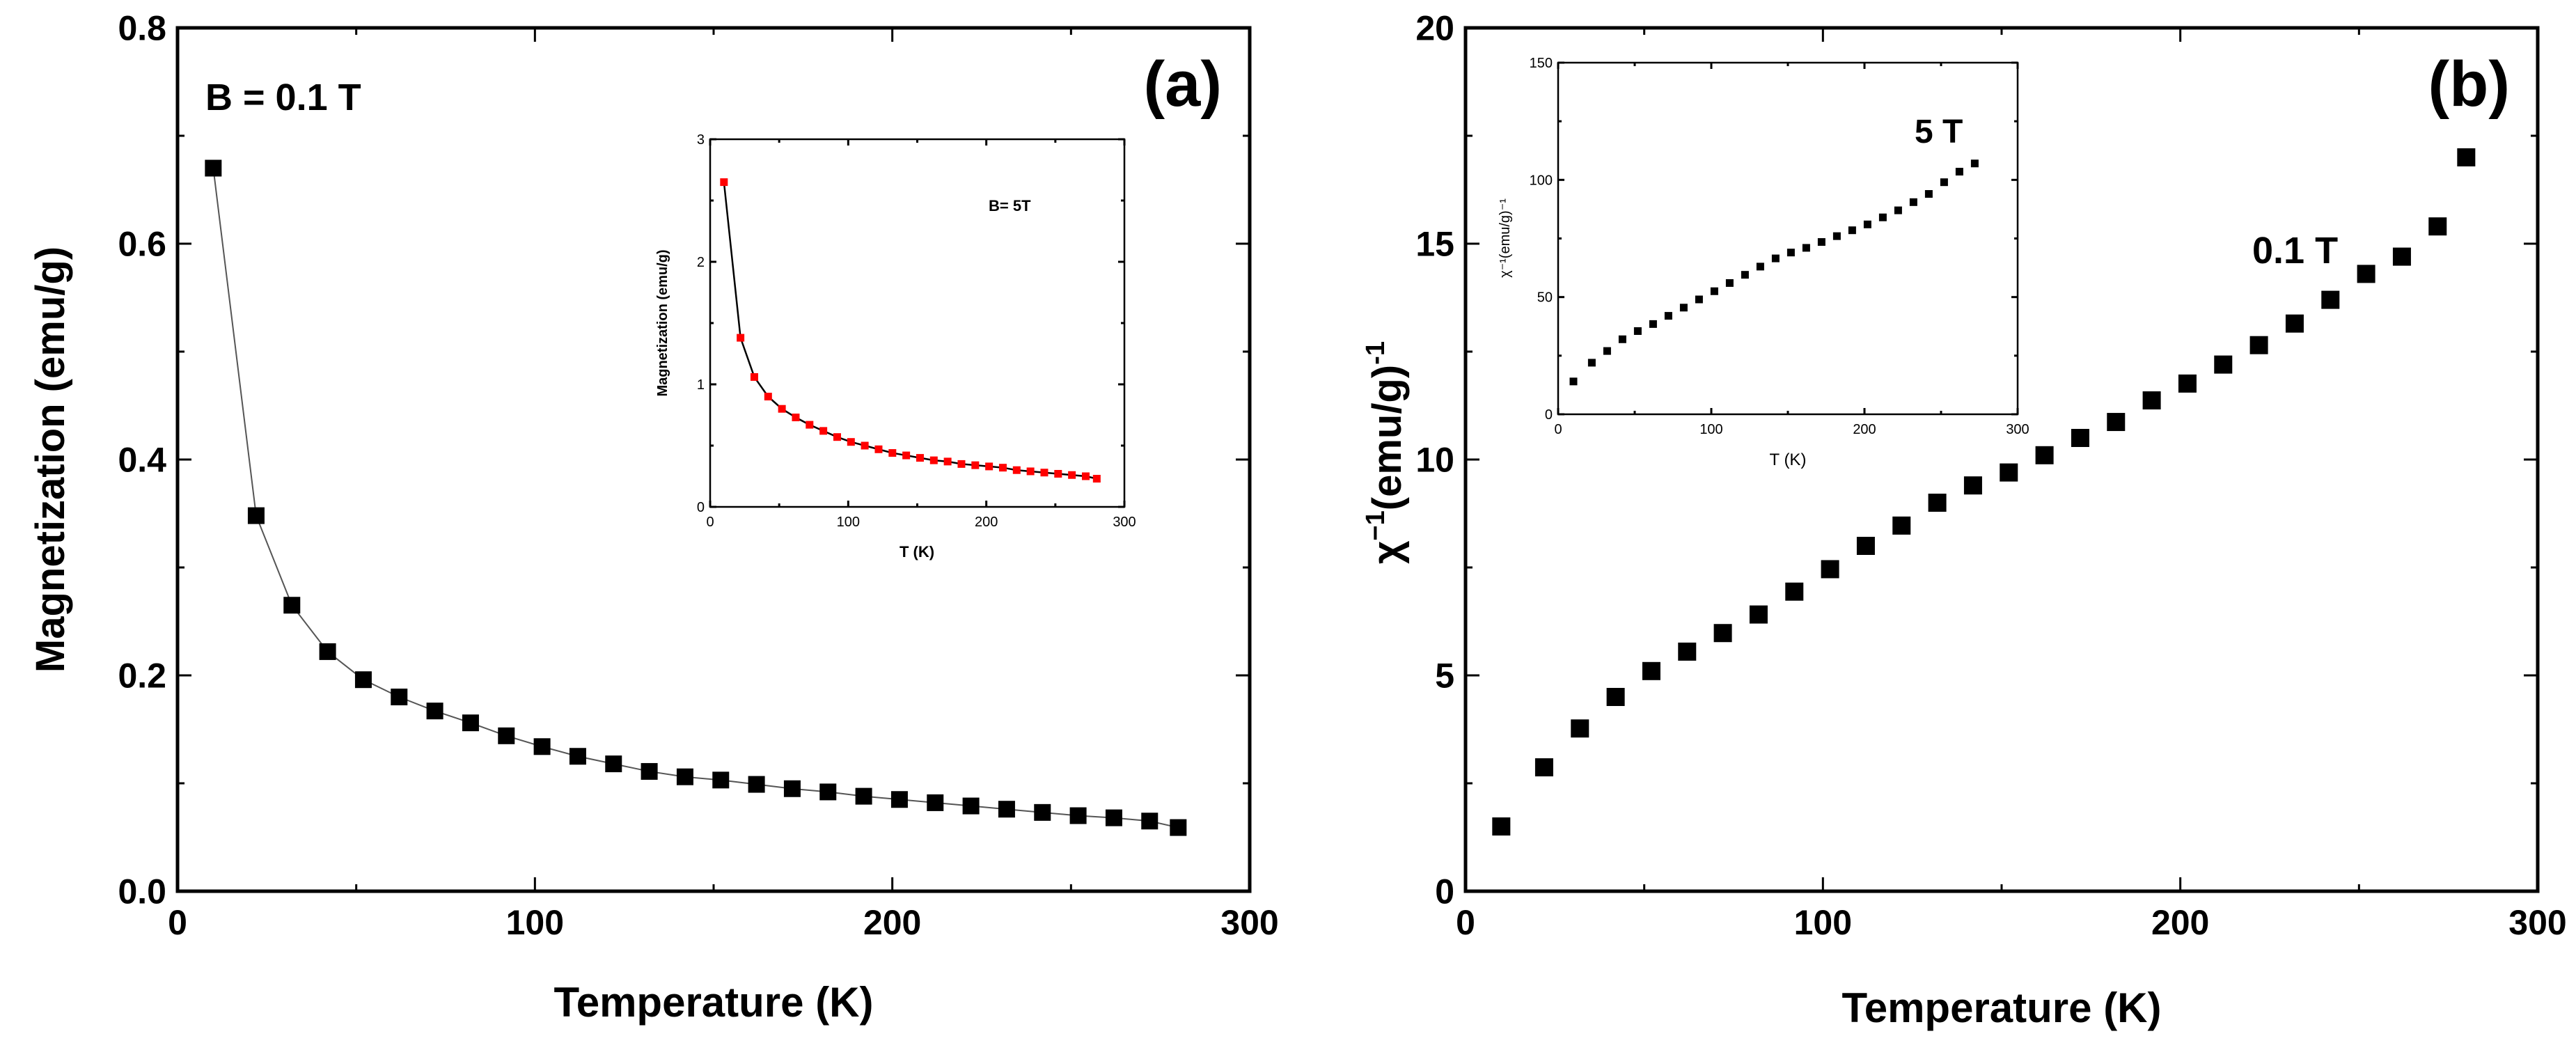 The image size is (2576, 1043). What do you see at coordinates (701, 140) in the screenshot?
I see `y-tick-label: 3` at bounding box center [701, 140].